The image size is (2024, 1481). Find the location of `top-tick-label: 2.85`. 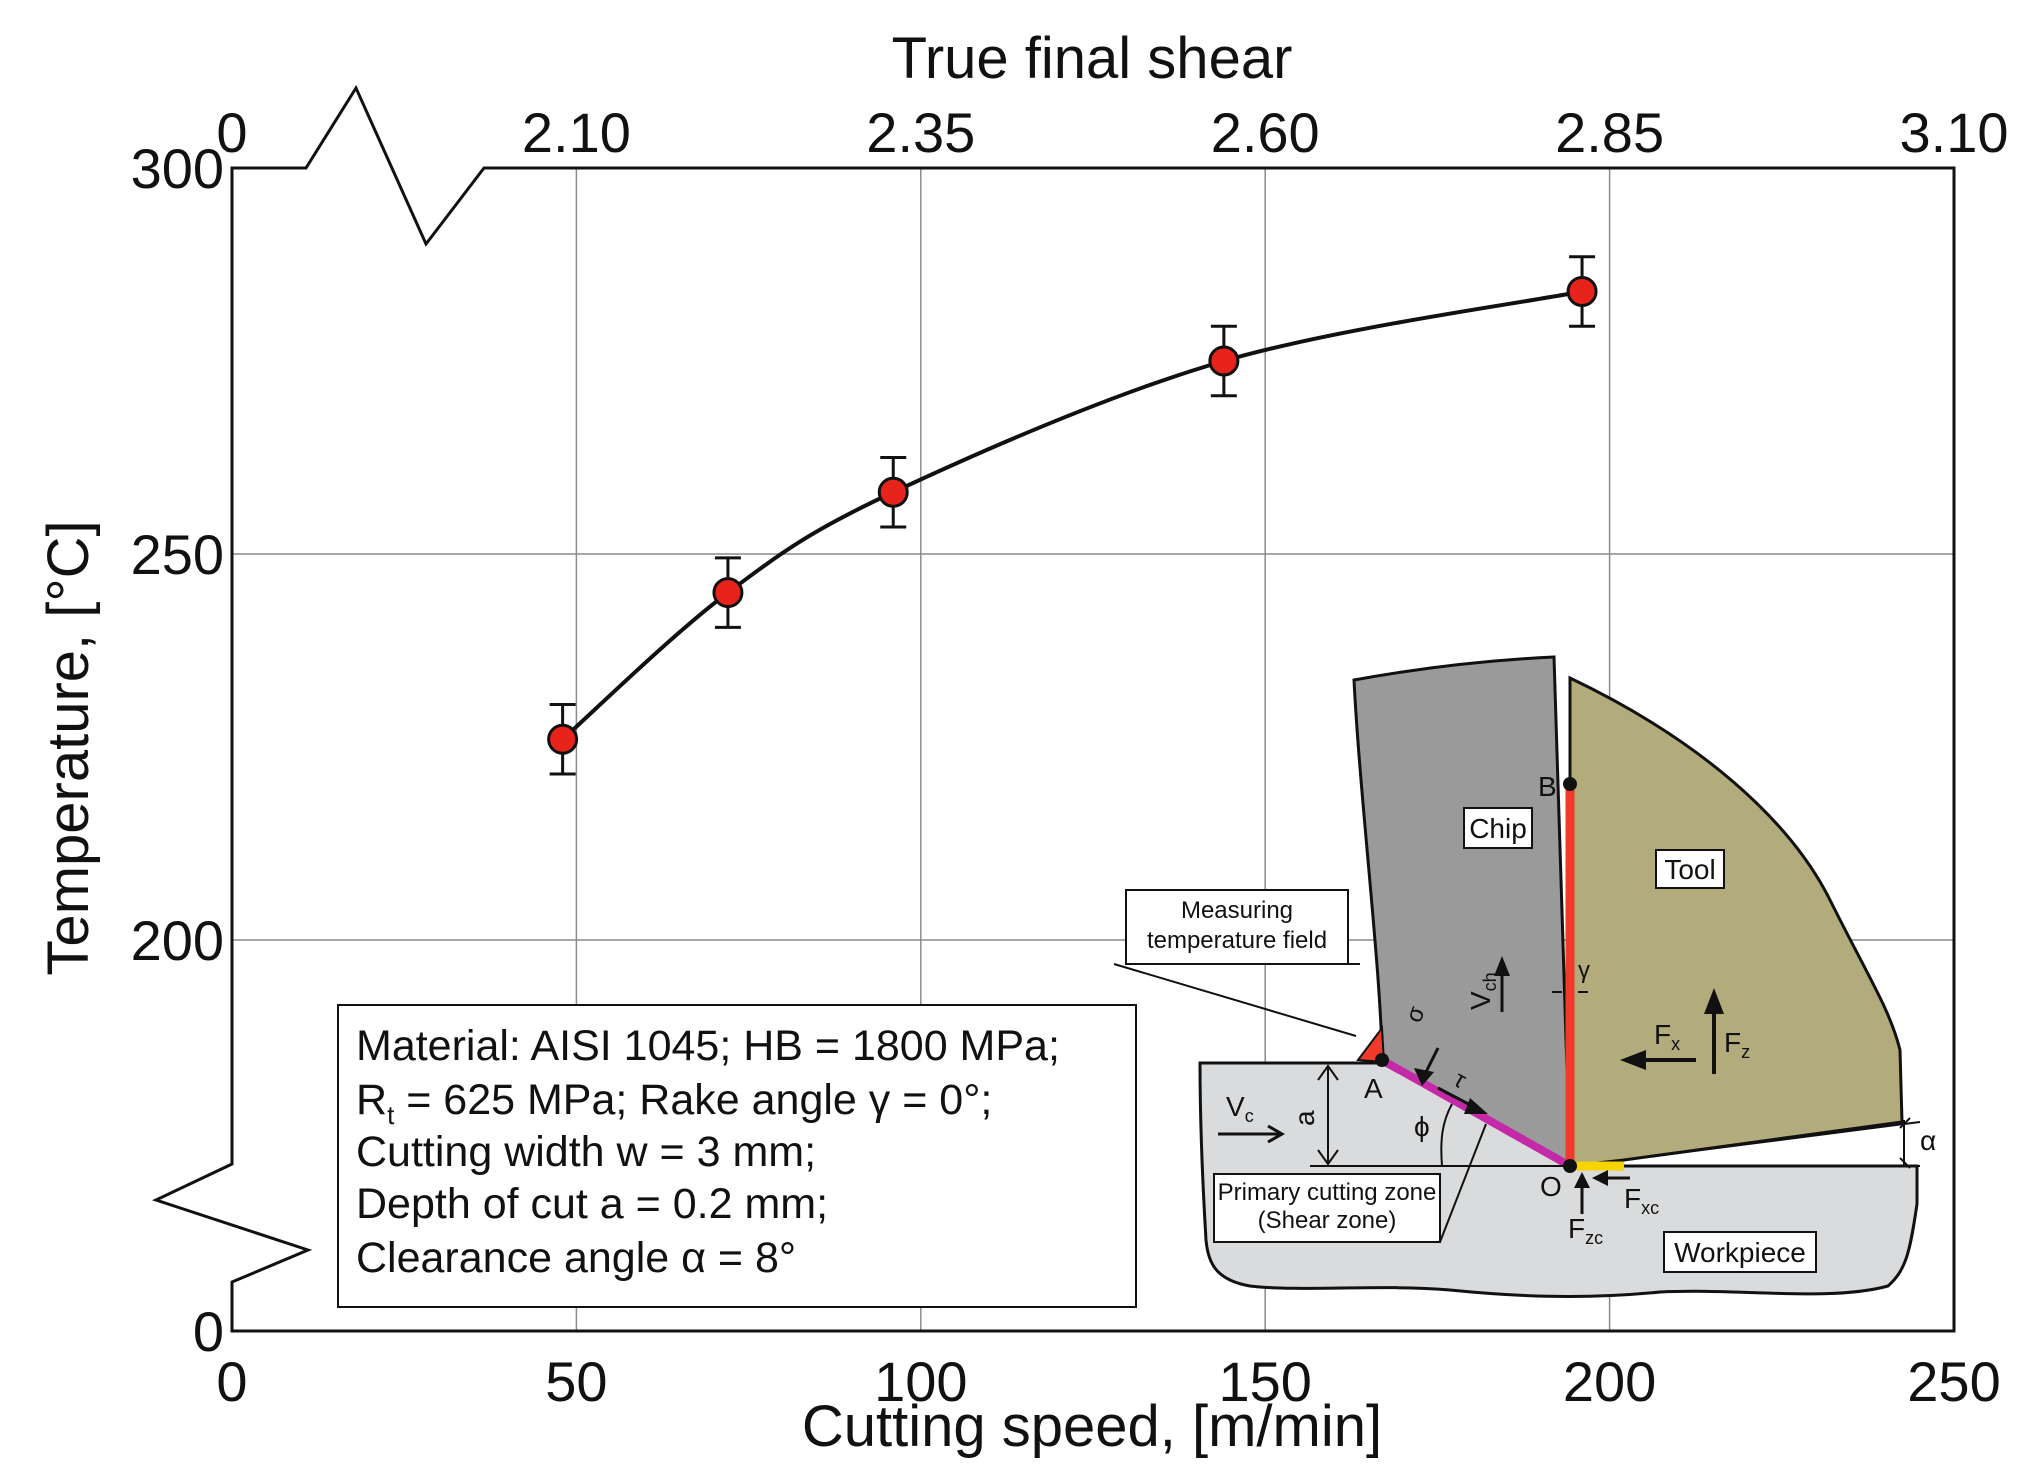

top-tick-label: 2.85 is located at coordinates (1609, 132).